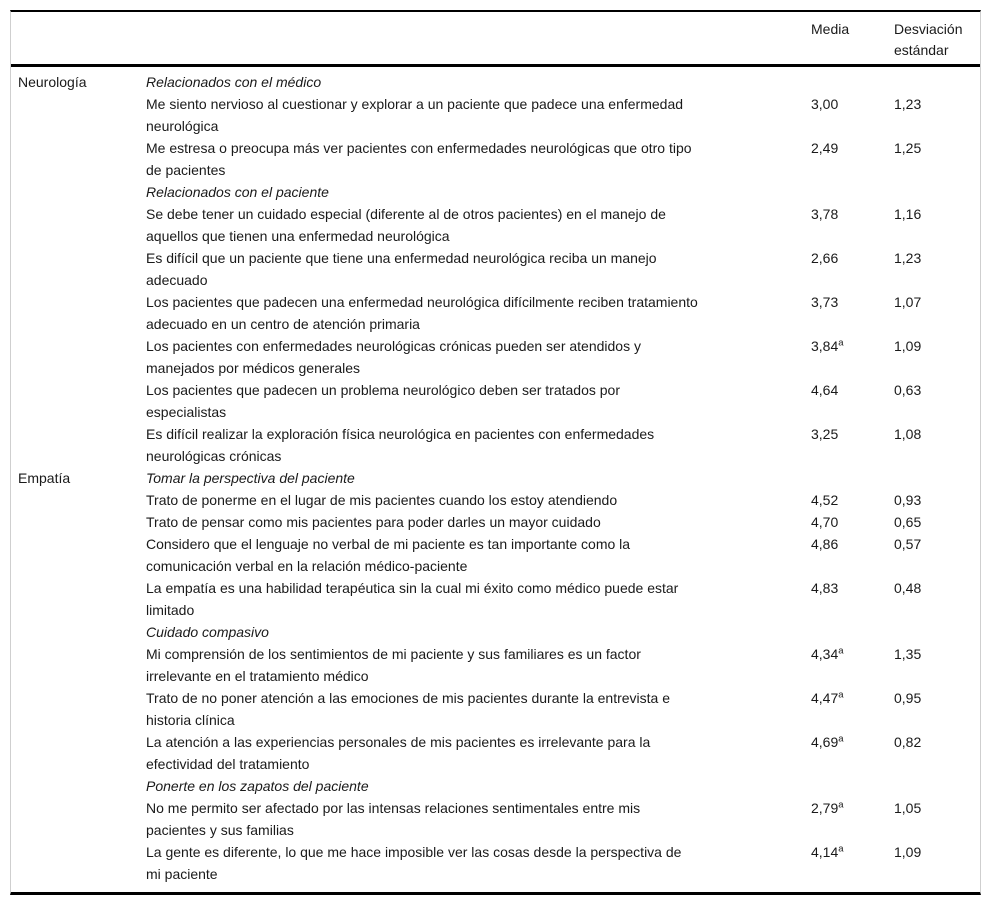  What do you see at coordinates (827, 697) in the screenshot?
I see `media-value: 4,47a` at bounding box center [827, 697].